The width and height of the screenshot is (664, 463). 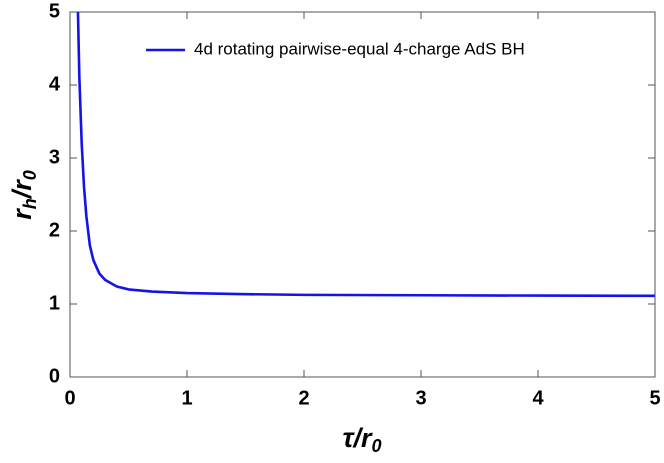 I want to click on y-tick-label: 0, so click(x=54, y=376).